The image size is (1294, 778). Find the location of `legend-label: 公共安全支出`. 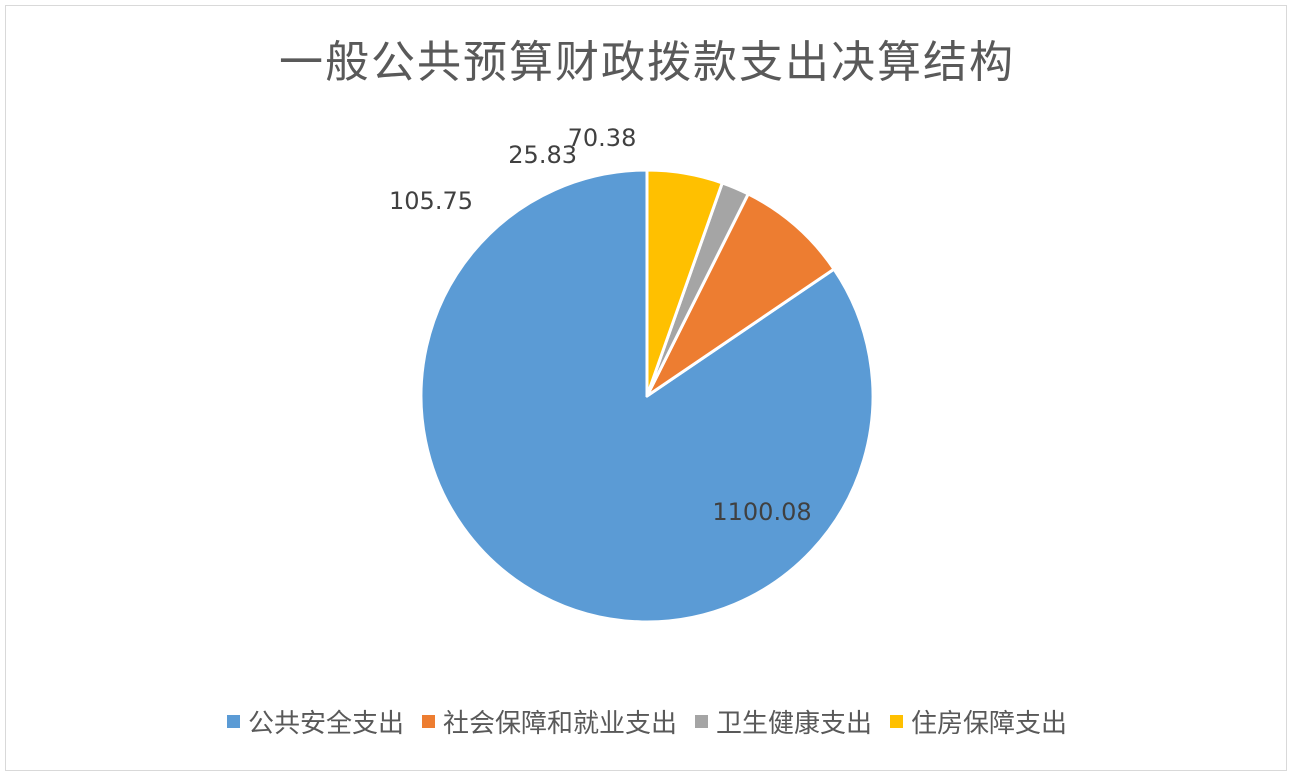

legend-label: 公共安全支出 is located at coordinates (325, 724).